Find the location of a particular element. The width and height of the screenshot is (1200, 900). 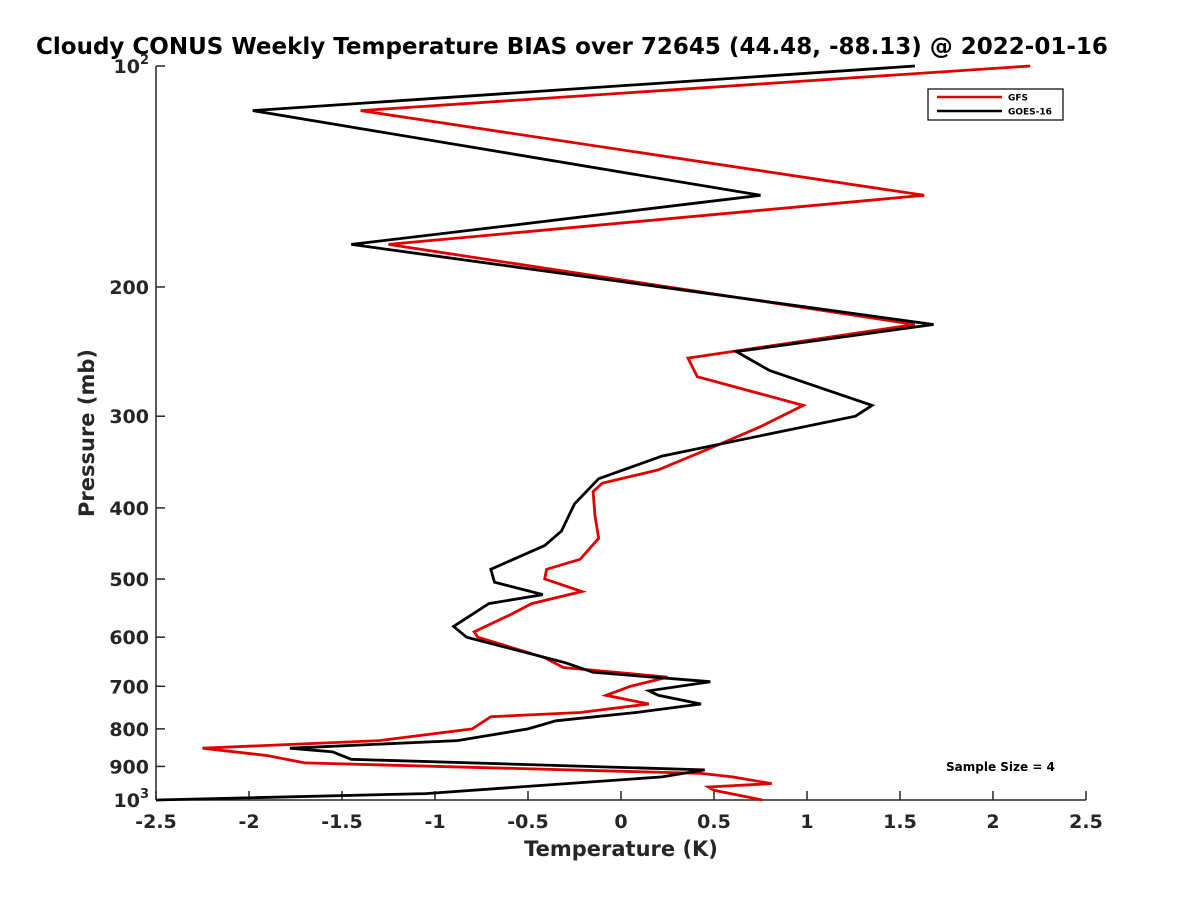

x-tick-label: 1.5 is located at coordinates (900, 822).